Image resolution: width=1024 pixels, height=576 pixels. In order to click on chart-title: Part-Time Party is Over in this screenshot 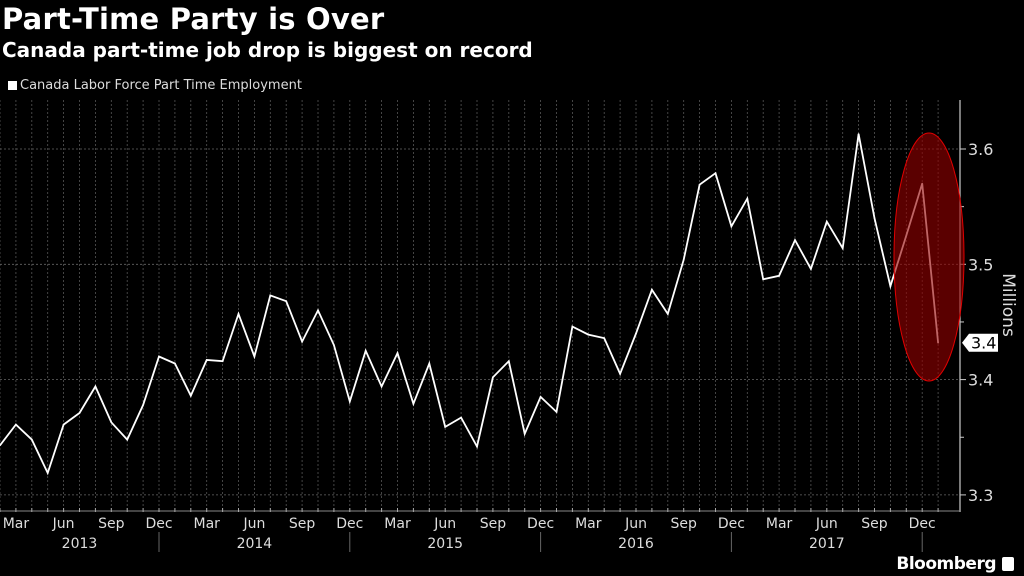, I will do `click(193, 19)`.